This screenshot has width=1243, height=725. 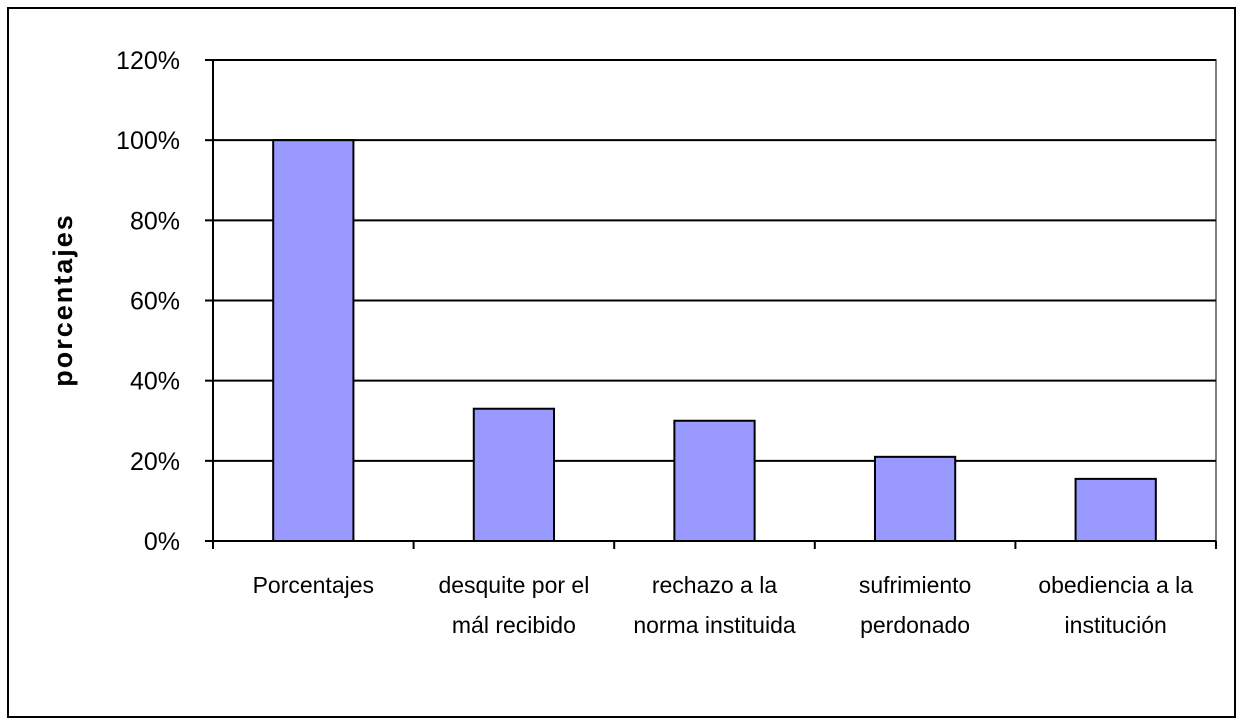 What do you see at coordinates (714, 605) in the screenshot?
I see `x-tick-label: rechazo a la norma instituida` at bounding box center [714, 605].